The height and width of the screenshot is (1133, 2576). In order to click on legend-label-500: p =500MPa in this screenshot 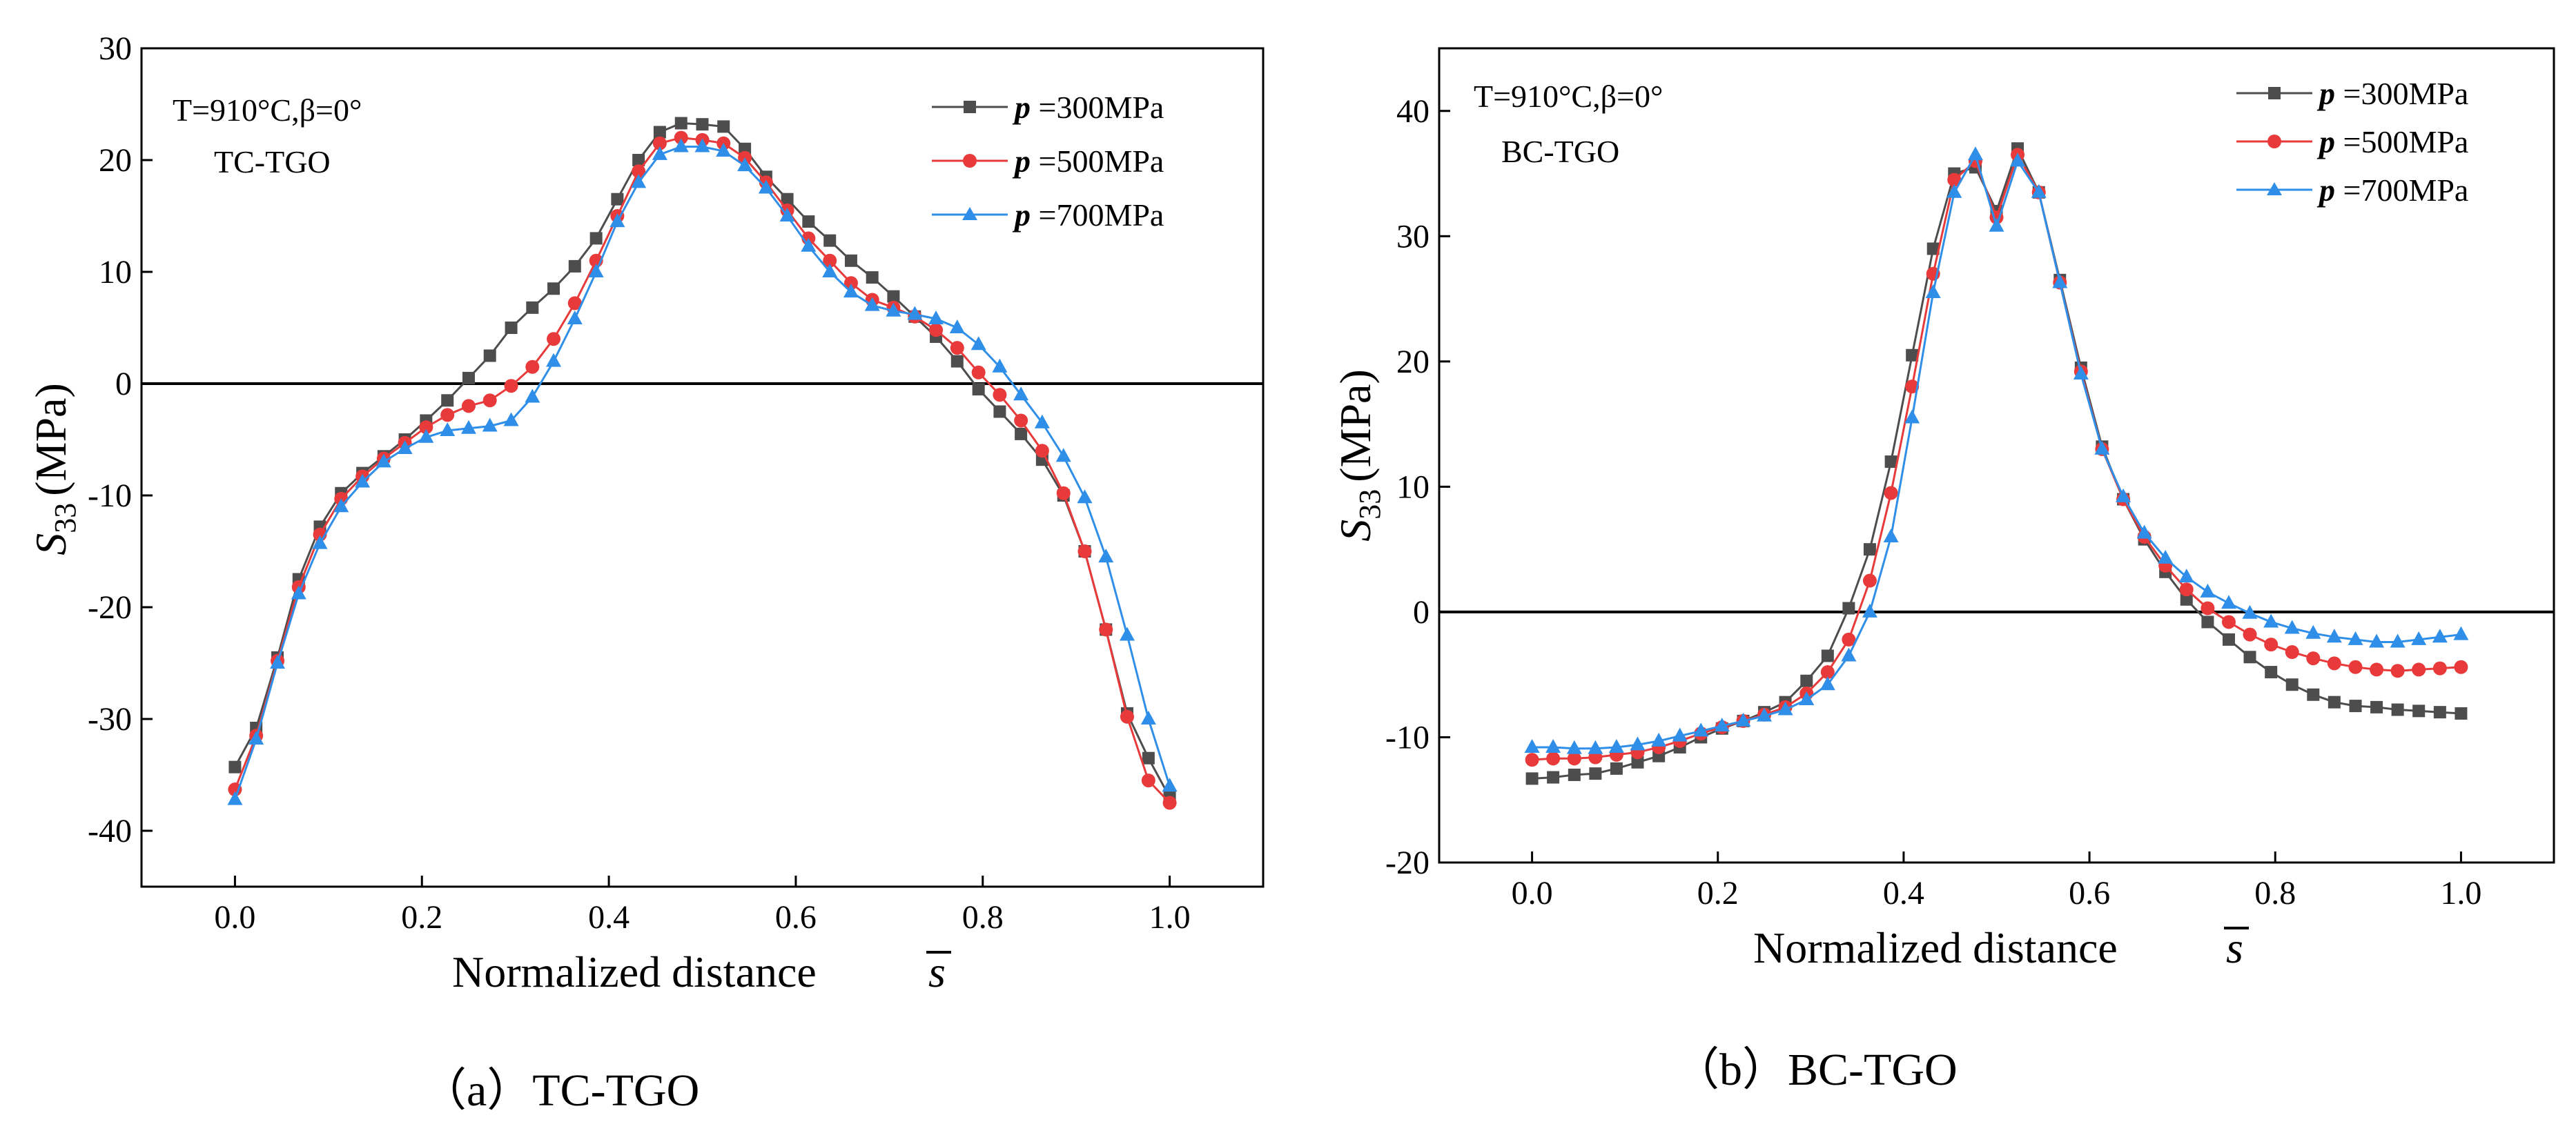, I will do `click(1088, 161)`.